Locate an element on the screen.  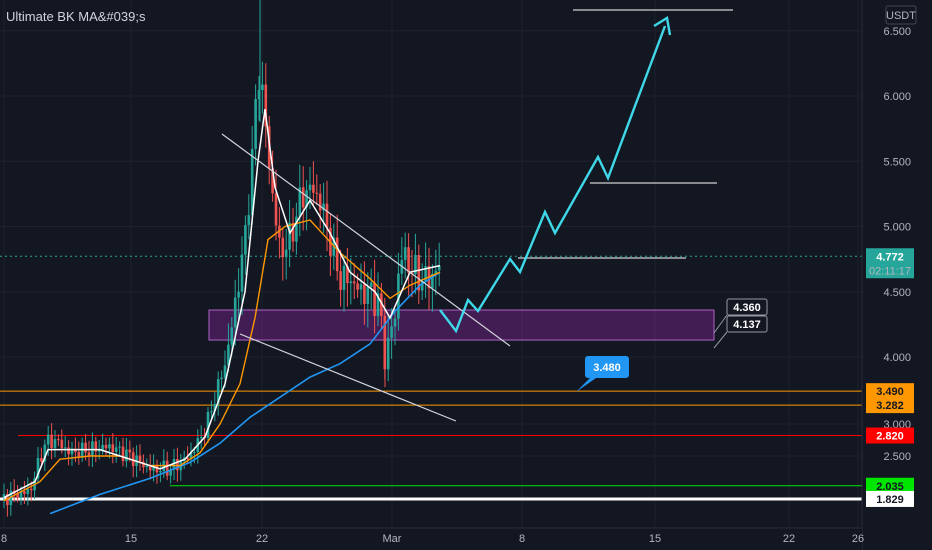
price-tick-label: 6.500 is located at coordinates (897, 32).